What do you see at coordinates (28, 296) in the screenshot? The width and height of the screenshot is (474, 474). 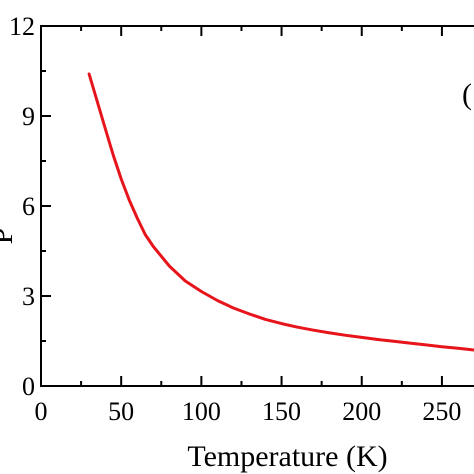 I see `y-tick-label: 3` at bounding box center [28, 296].